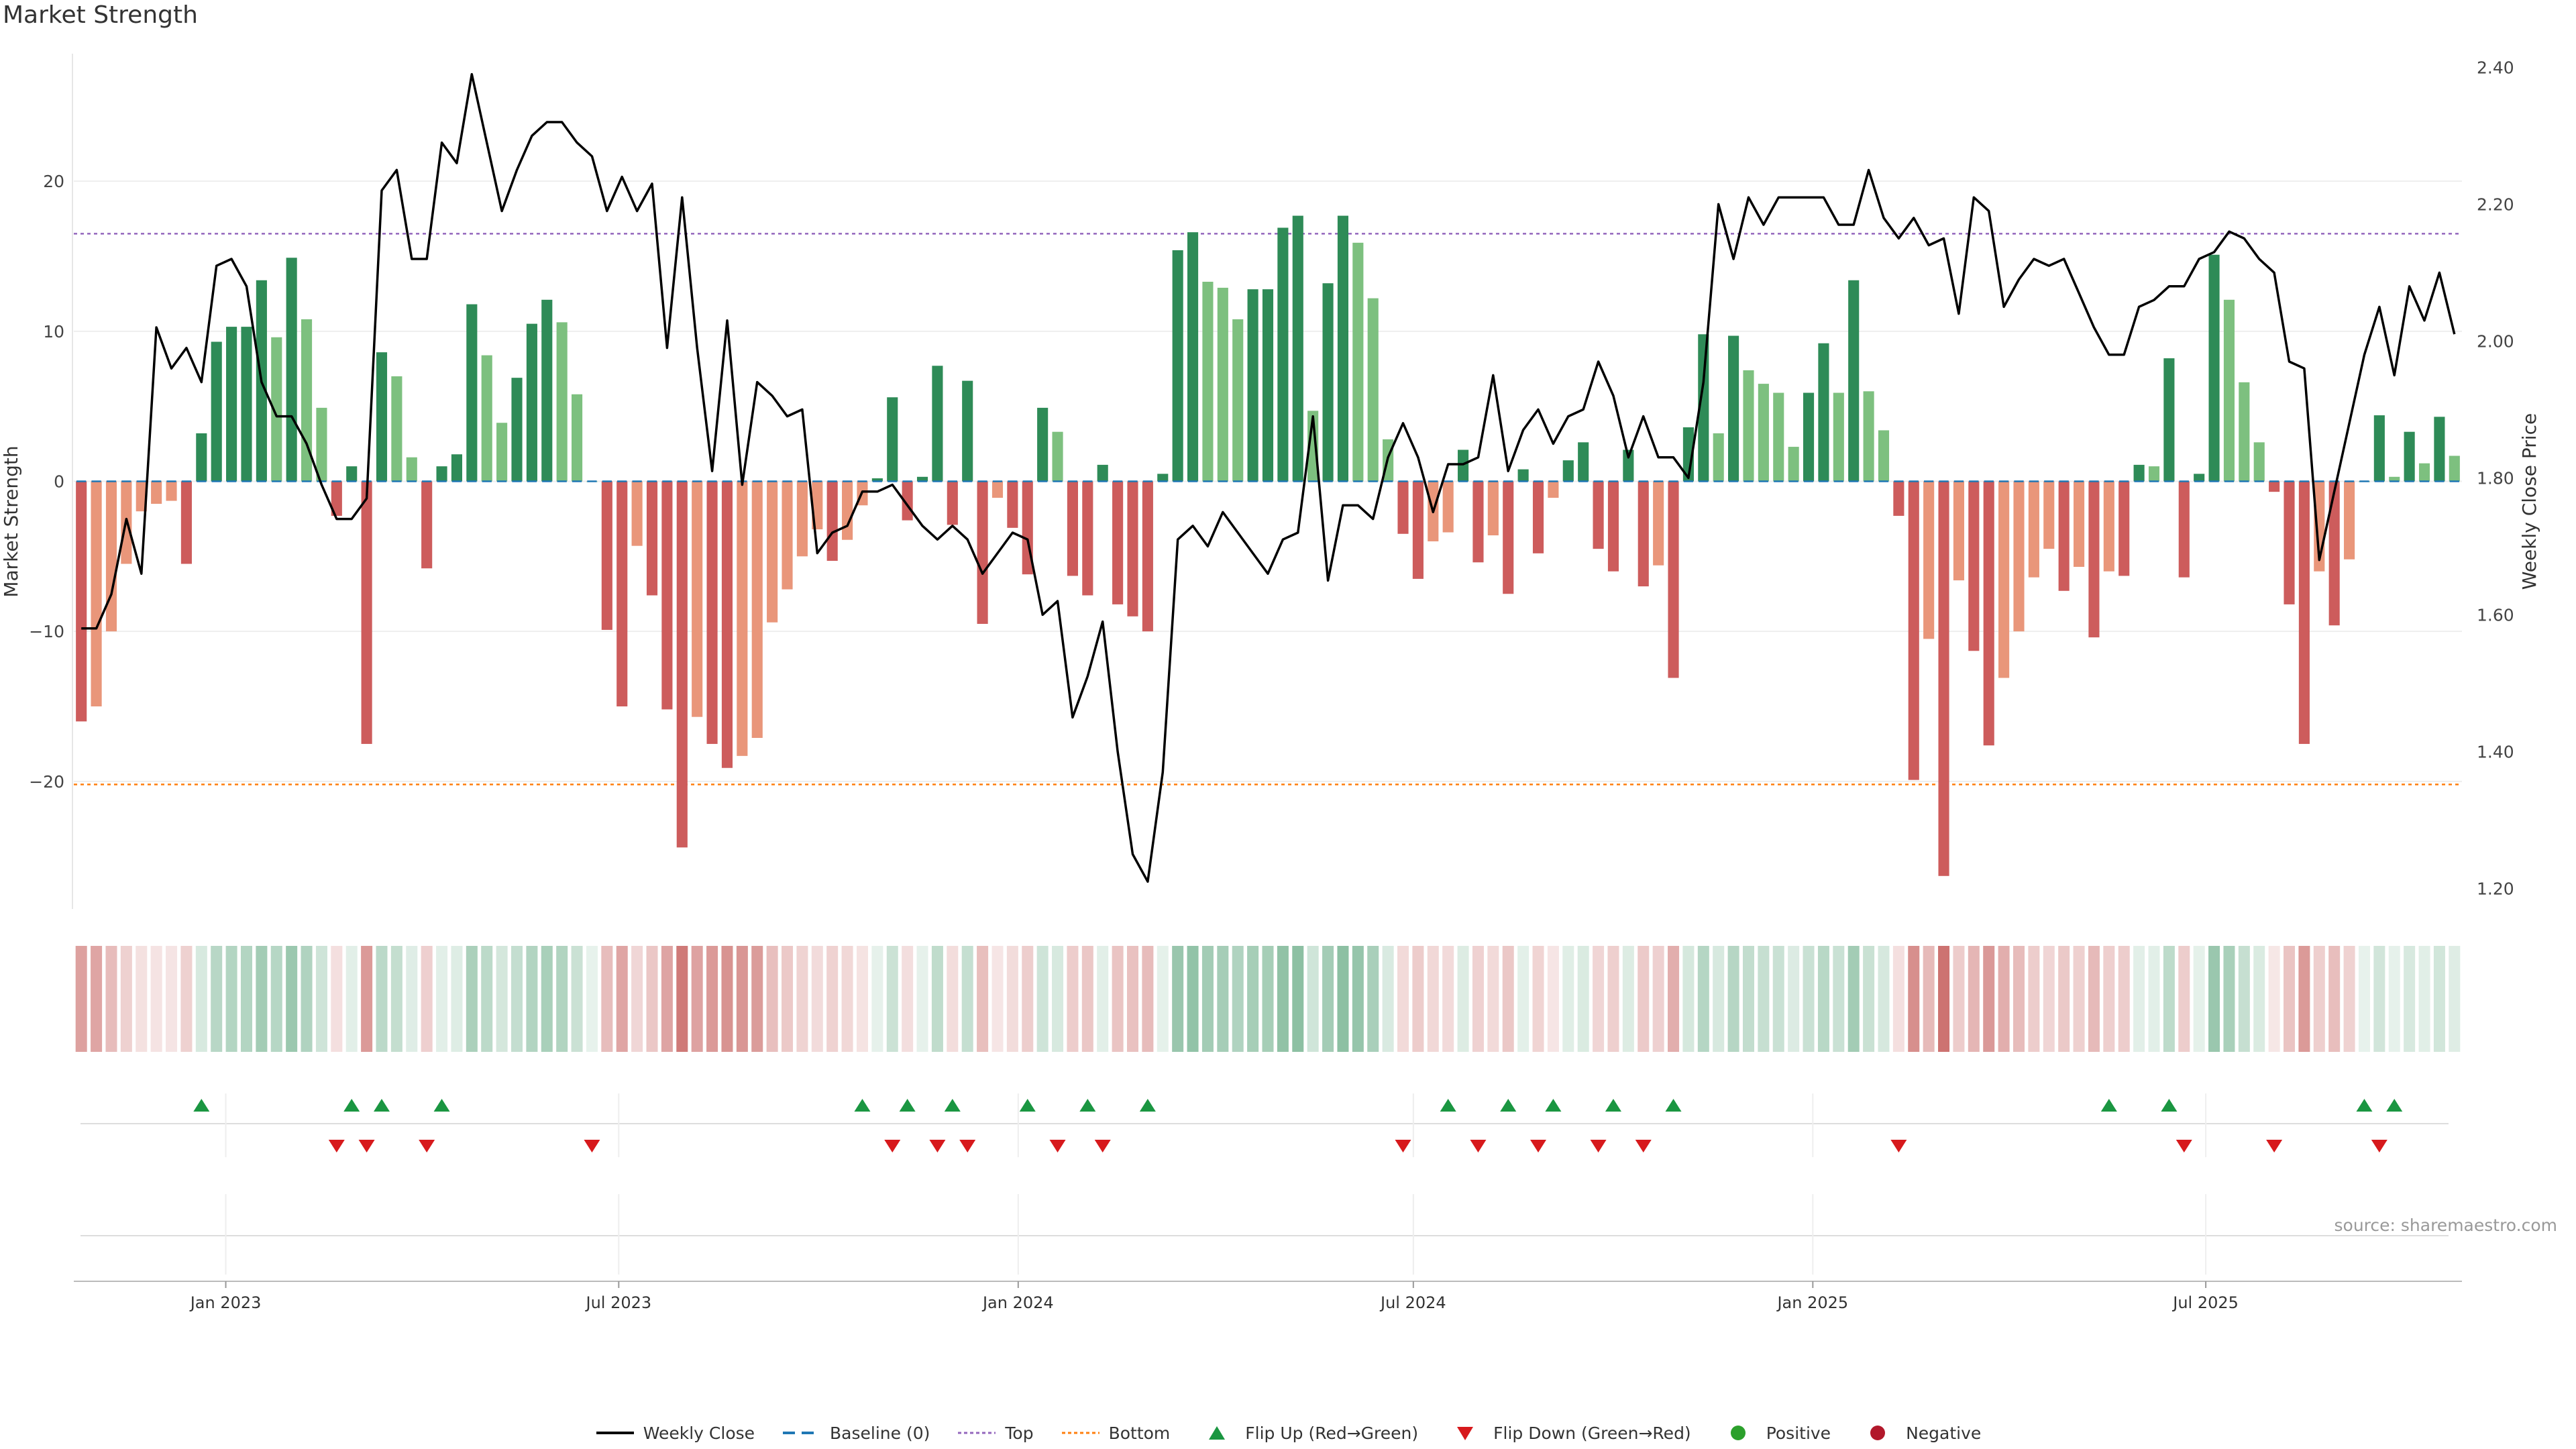  Describe the element at coordinates (1798, 1433) in the screenshot. I see `legend-label: Positive` at that location.